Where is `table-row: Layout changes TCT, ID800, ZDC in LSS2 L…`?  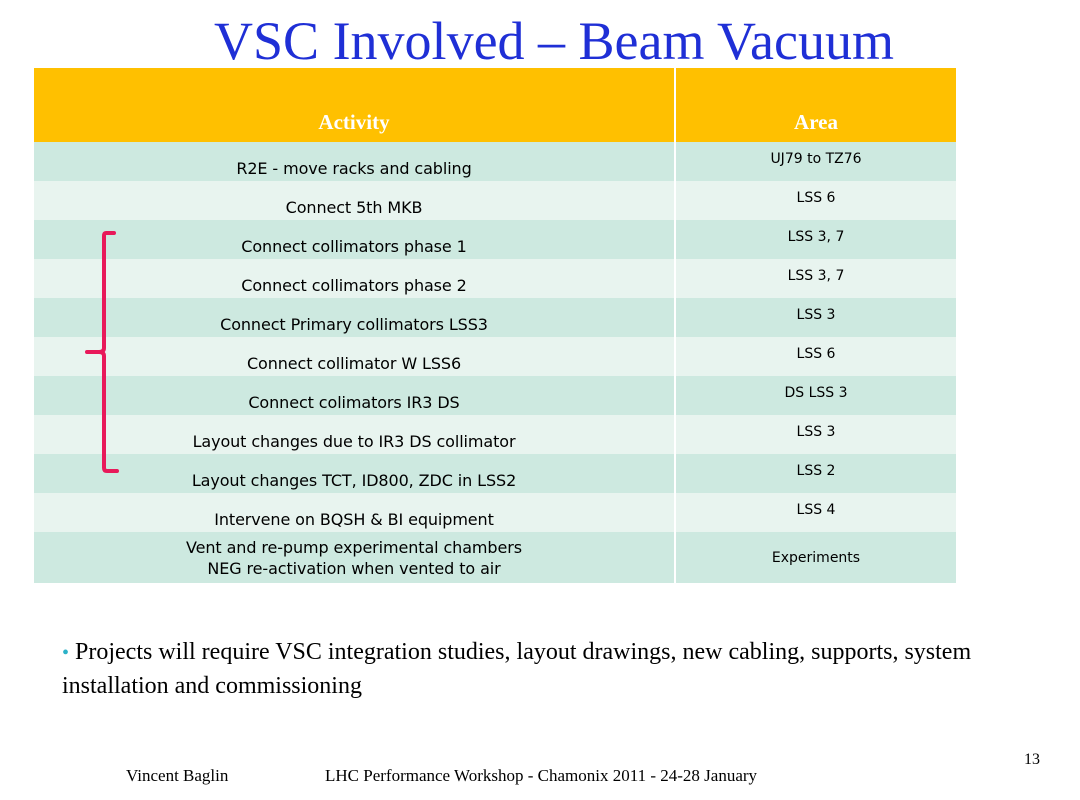 table-row: Layout changes TCT, ID800, ZDC in LSS2 L… is located at coordinates (495, 473).